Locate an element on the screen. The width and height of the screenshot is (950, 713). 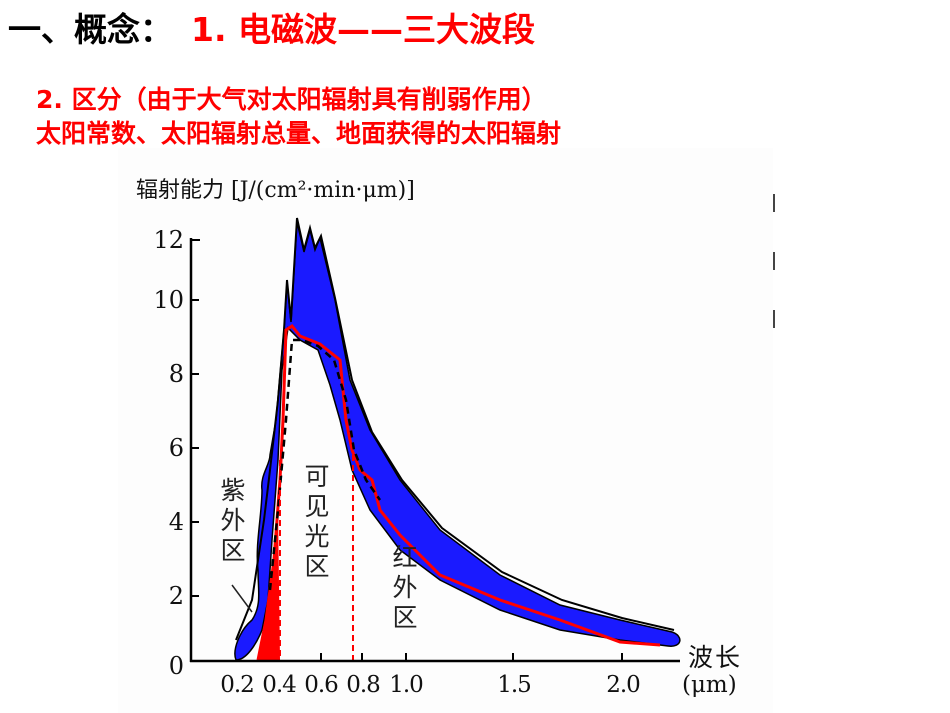
region-label-infrared: 红外区 is located at coordinates (405, 587).